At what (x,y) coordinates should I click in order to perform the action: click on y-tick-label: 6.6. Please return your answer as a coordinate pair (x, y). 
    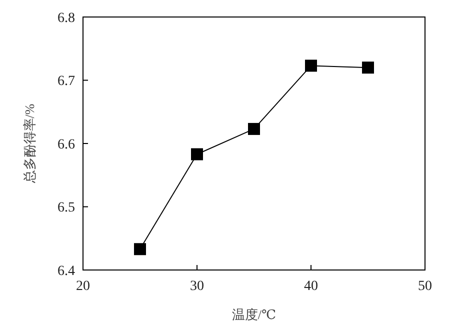
    Looking at the image, I should click on (66, 144).